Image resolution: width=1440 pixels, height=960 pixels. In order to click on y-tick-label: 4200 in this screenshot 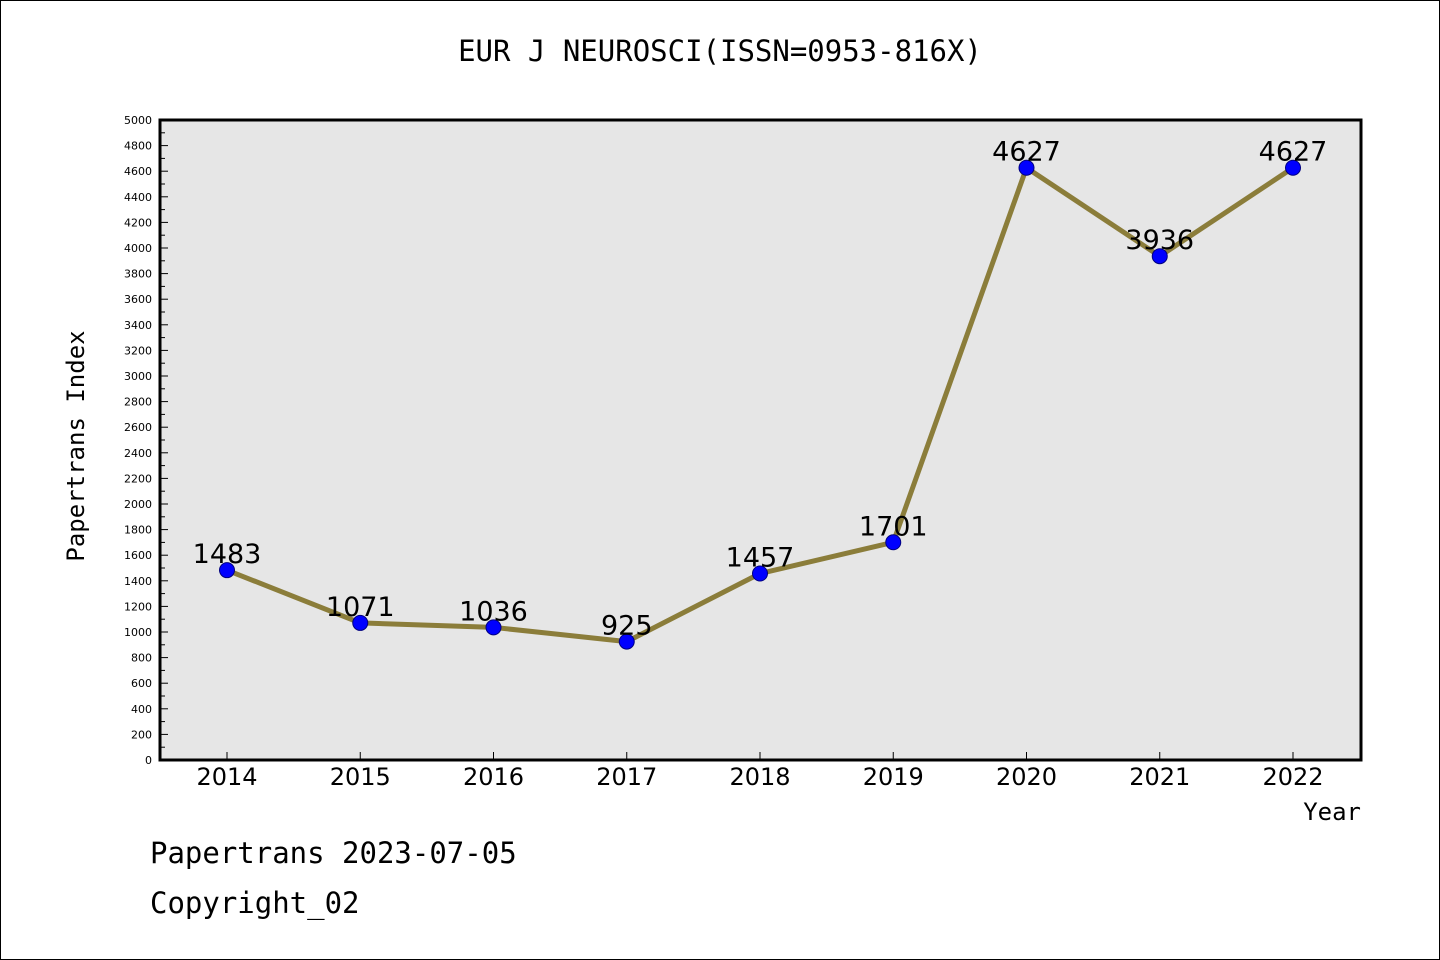, I will do `click(138, 222)`.